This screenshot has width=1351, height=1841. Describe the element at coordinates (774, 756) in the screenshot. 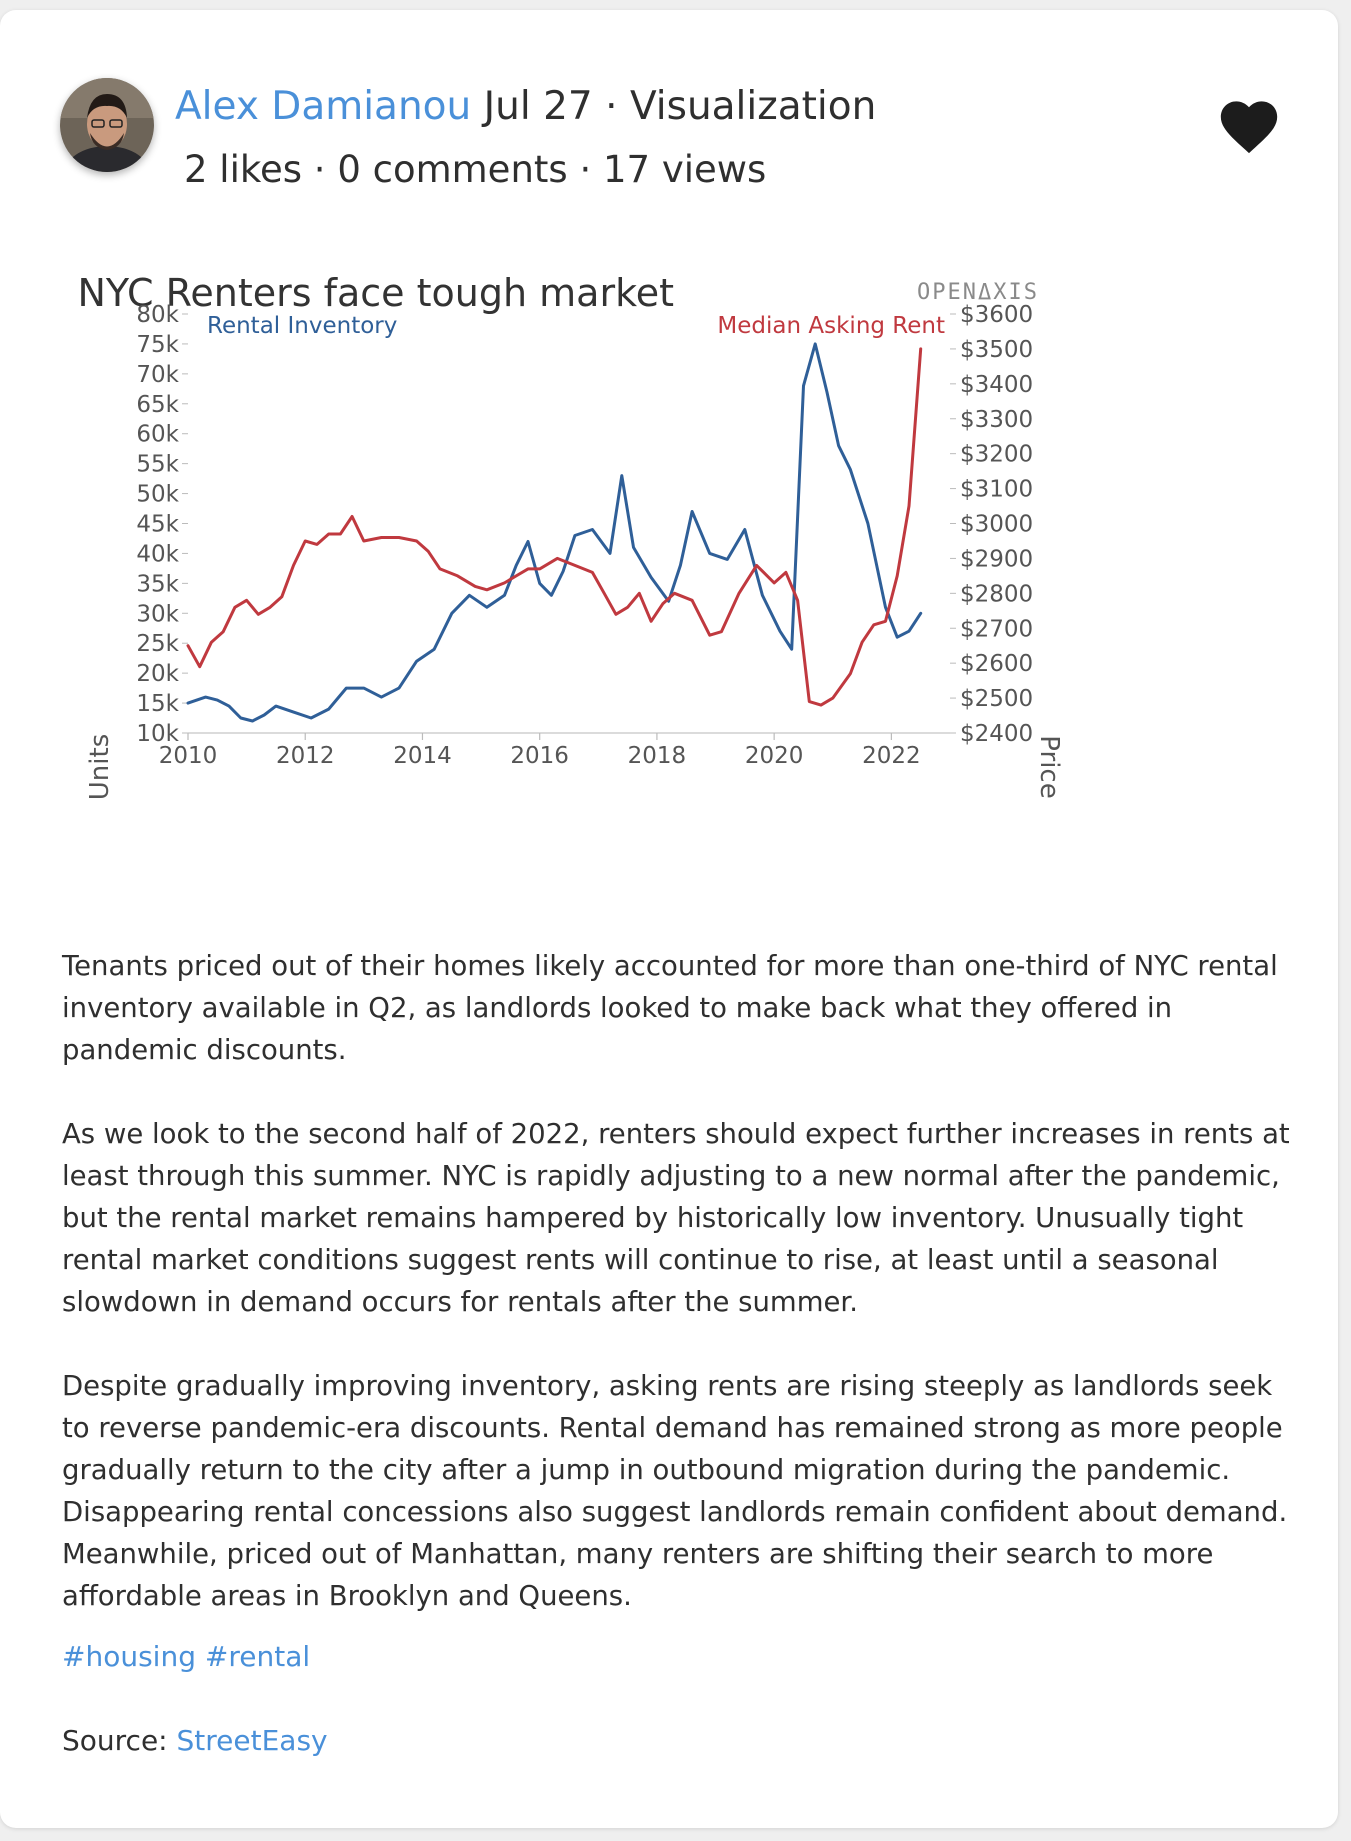

I see `x-tick-label: 2020` at that location.